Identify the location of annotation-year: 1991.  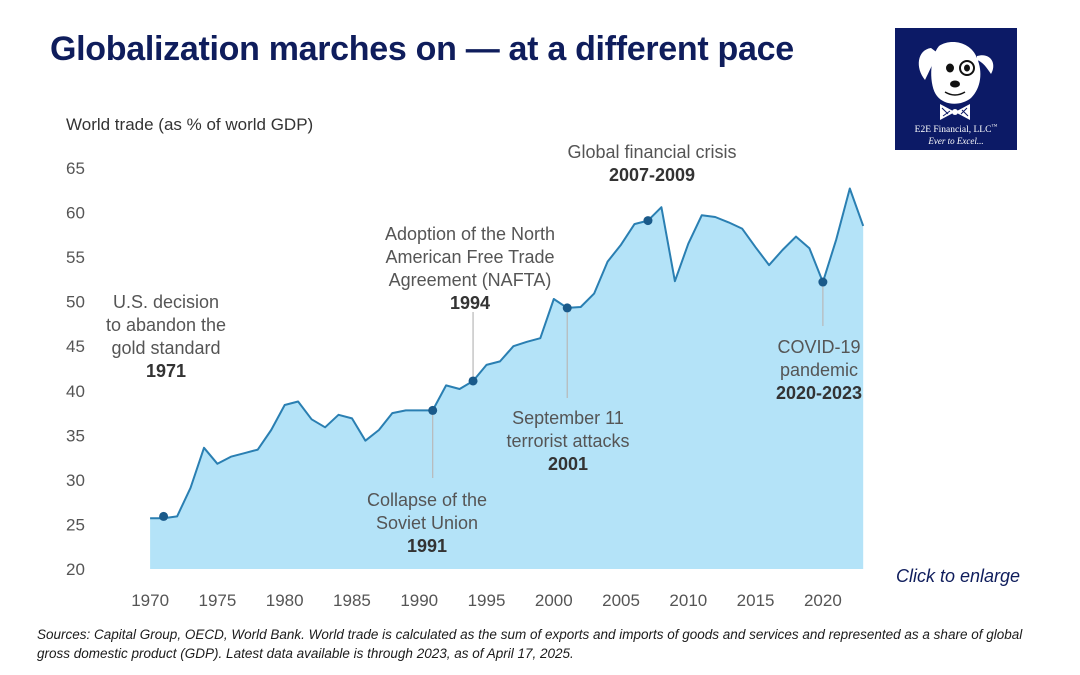
(427, 546).